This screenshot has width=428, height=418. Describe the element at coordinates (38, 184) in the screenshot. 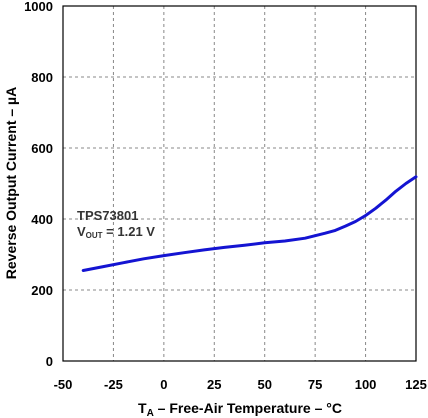

I see `y-tick-labels: 0 200 400 600 800 1000` at that location.